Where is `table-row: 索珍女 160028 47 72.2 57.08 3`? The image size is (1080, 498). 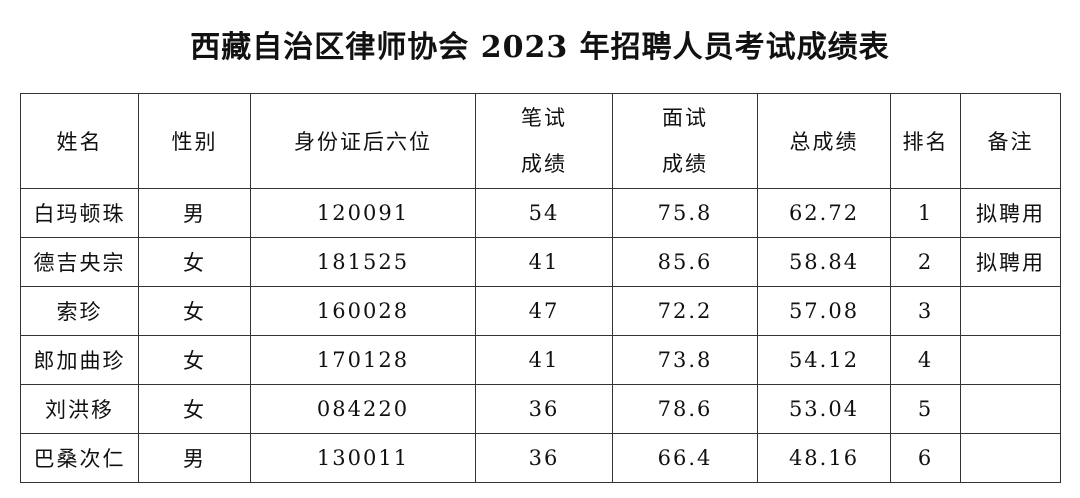 table-row: 索珍女 160028 47 72.2 57.08 3 is located at coordinates (540, 311).